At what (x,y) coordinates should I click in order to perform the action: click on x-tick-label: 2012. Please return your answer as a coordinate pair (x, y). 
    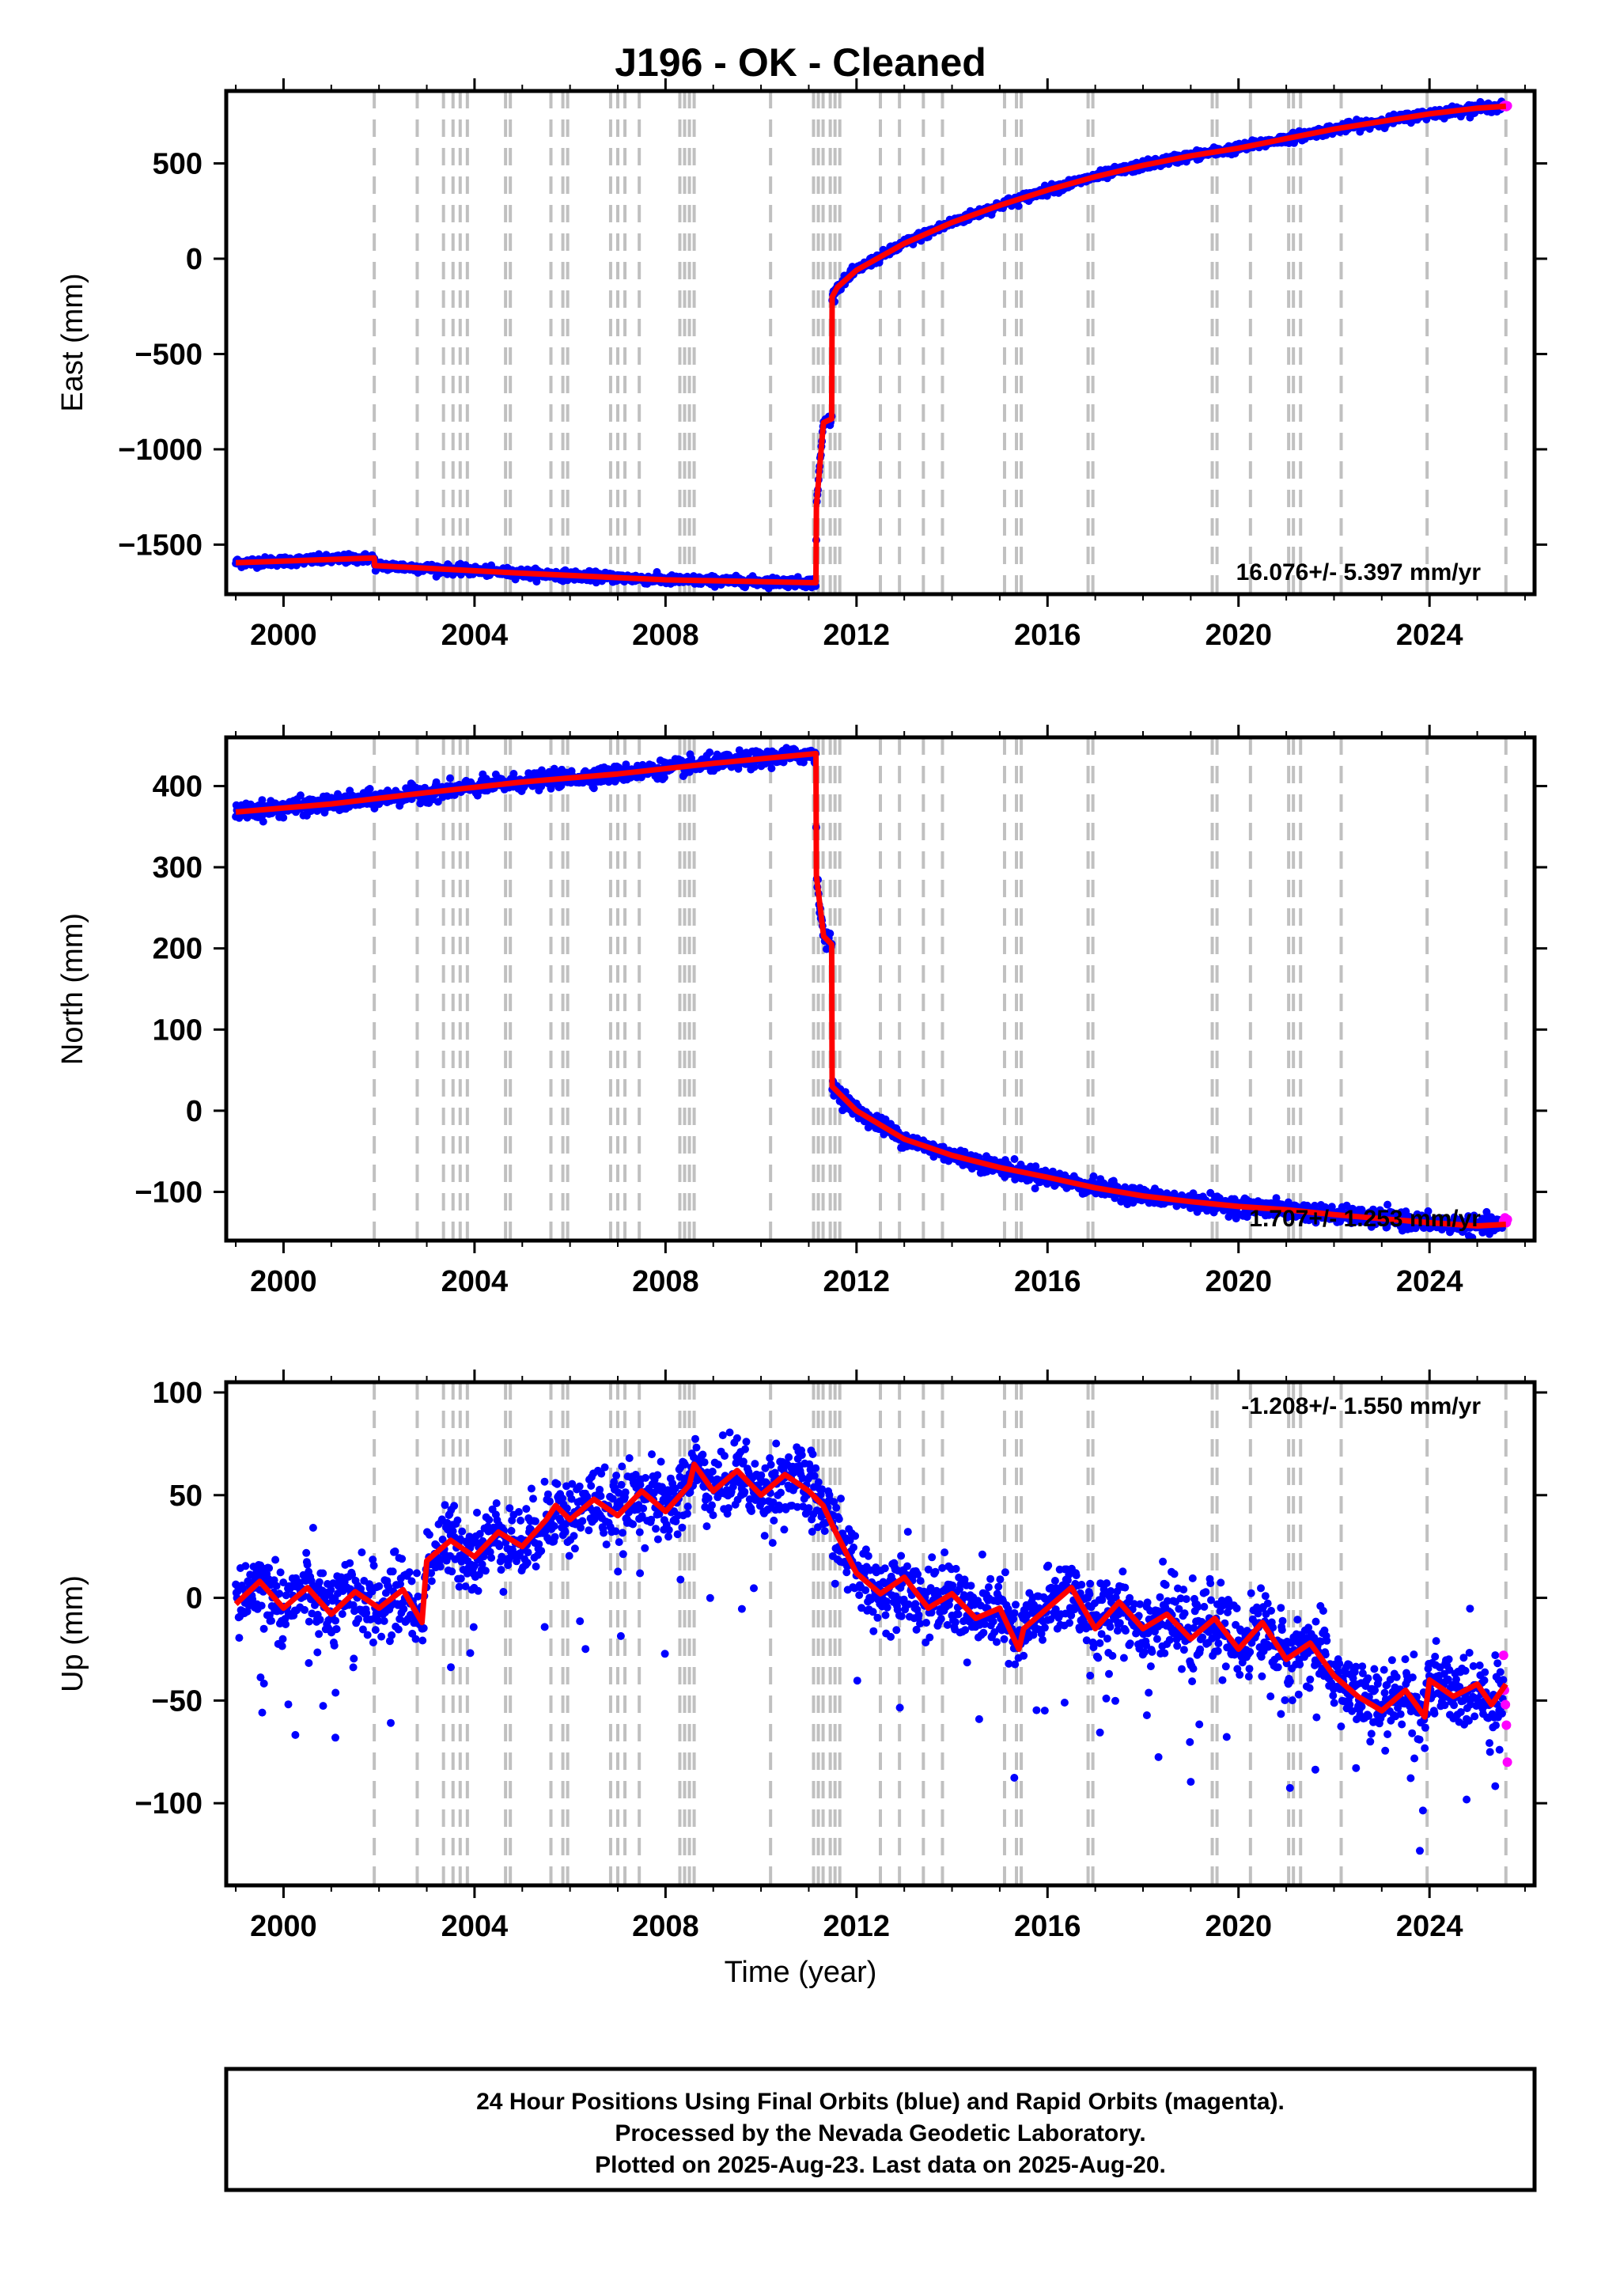
    Looking at the image, I should click on (857, 1281).